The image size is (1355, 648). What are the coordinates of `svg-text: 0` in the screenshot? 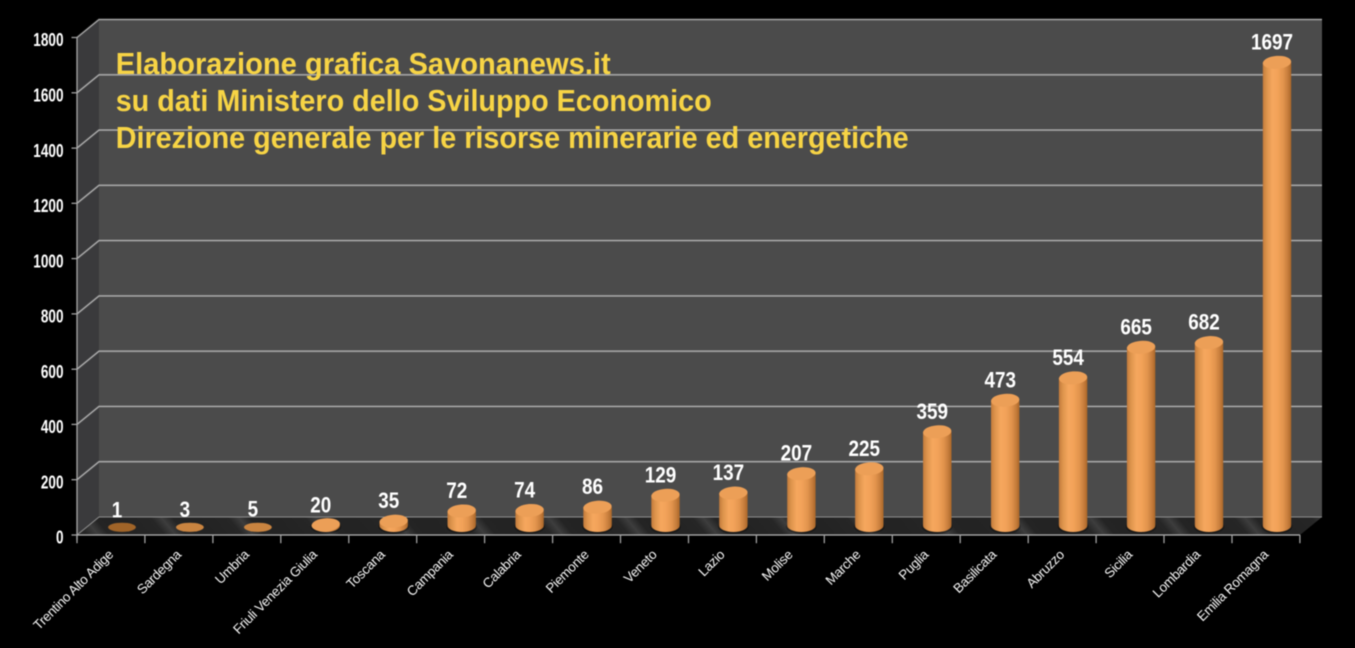 It's located at (60, 538).